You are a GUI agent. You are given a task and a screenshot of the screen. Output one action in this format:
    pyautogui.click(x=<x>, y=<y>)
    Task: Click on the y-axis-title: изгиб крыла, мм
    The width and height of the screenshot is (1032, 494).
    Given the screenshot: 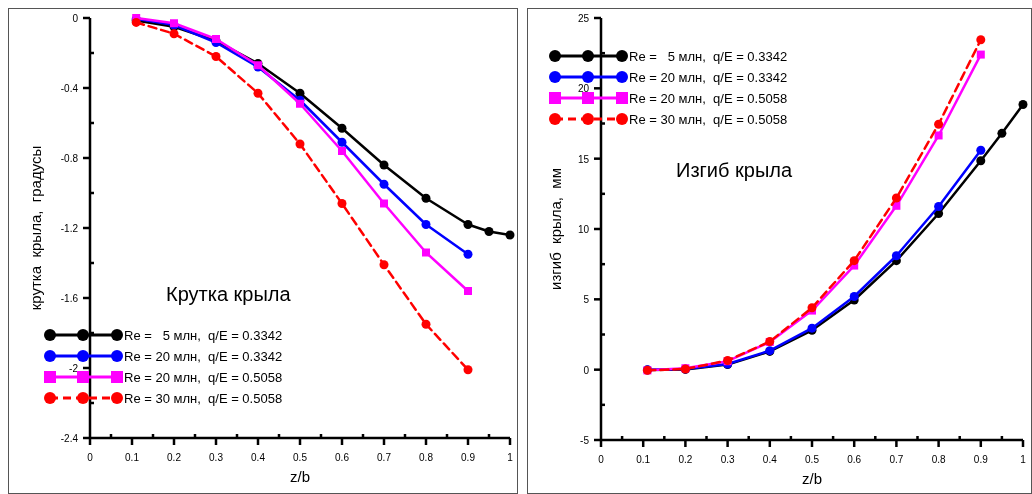 What is the action you would take?
    pyautogui.click(x=555, y=229)
    